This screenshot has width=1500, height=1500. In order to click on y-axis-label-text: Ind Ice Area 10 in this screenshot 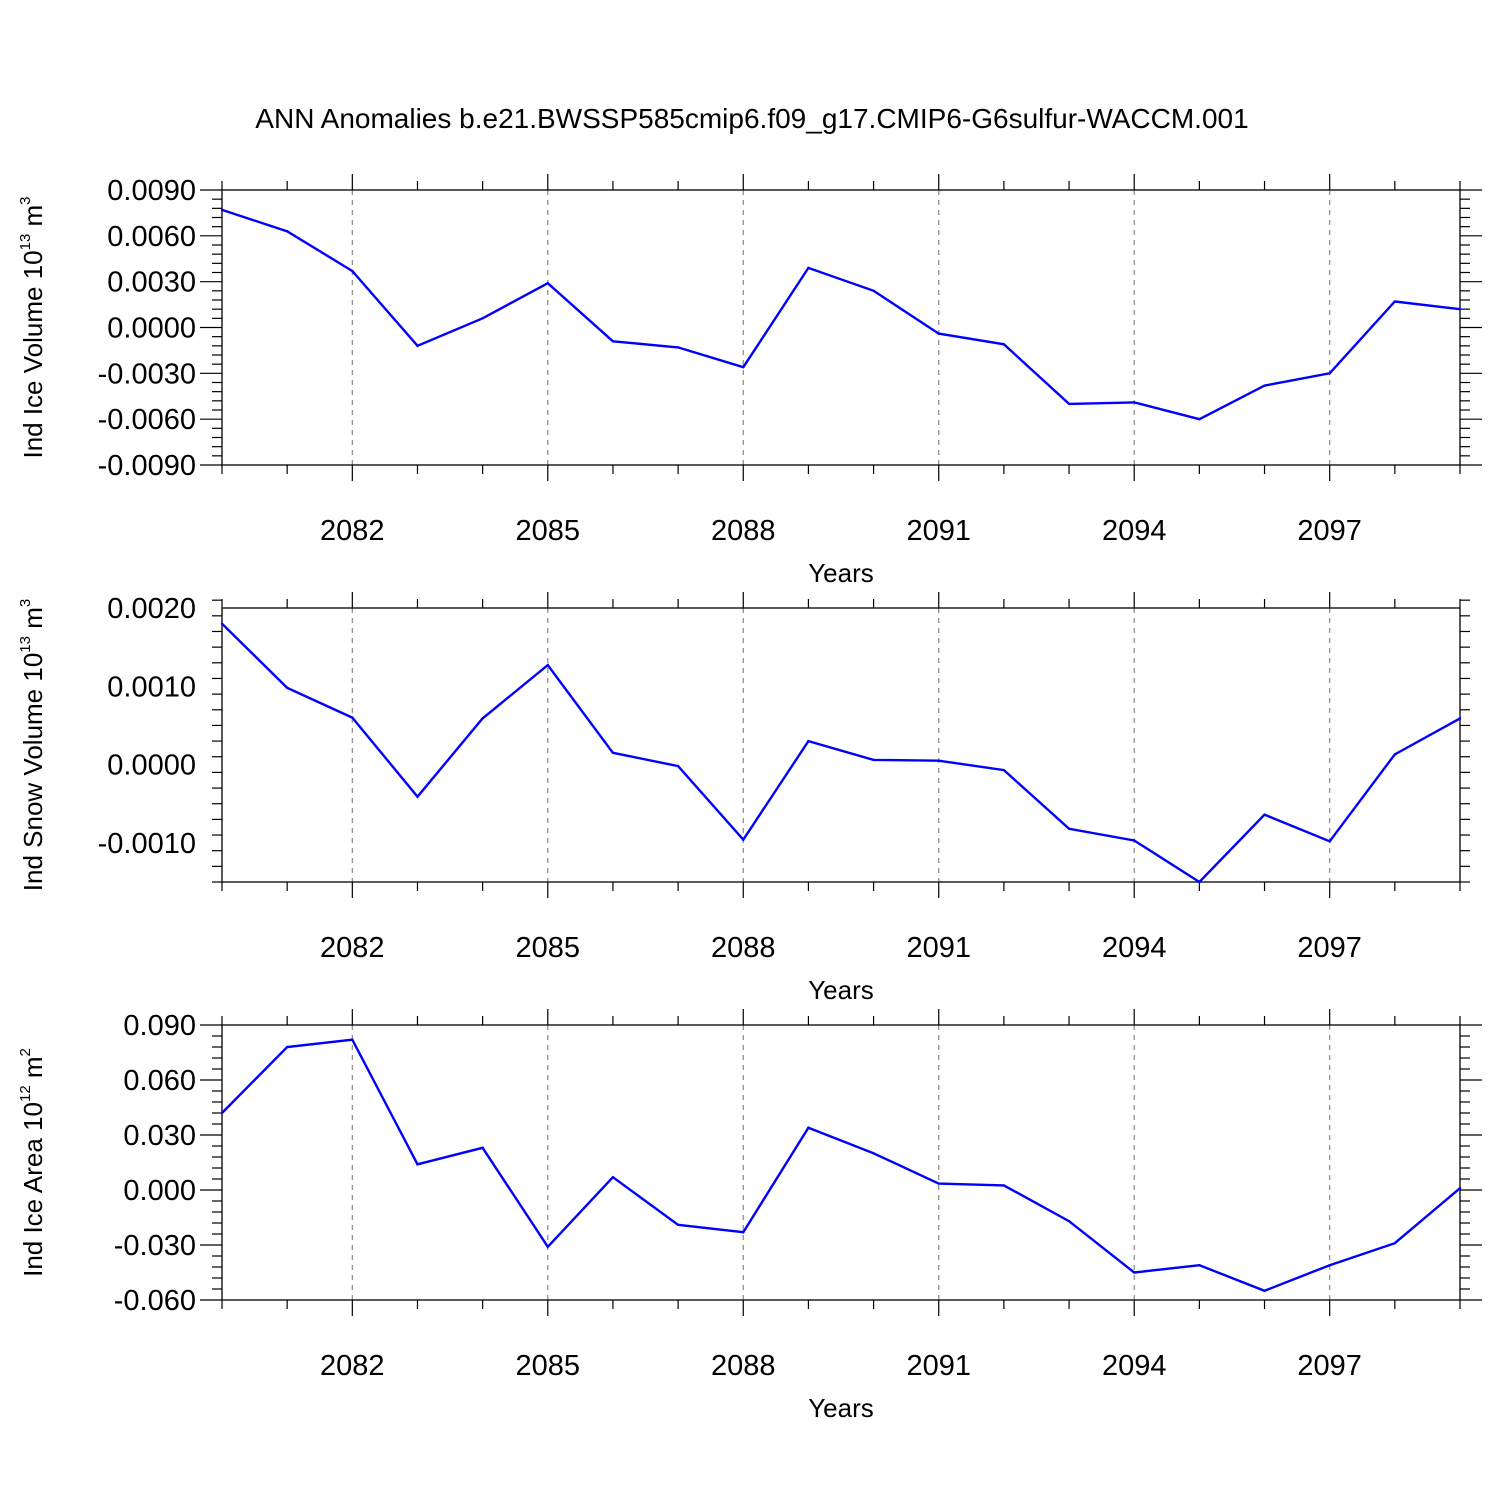, I will do `click(33, 1189)`.